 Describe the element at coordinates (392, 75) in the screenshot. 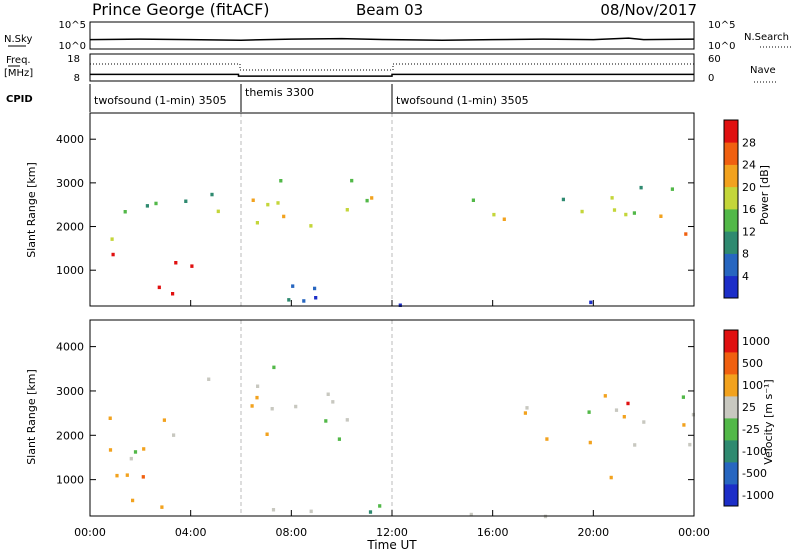

I see `freq-series` at that location.